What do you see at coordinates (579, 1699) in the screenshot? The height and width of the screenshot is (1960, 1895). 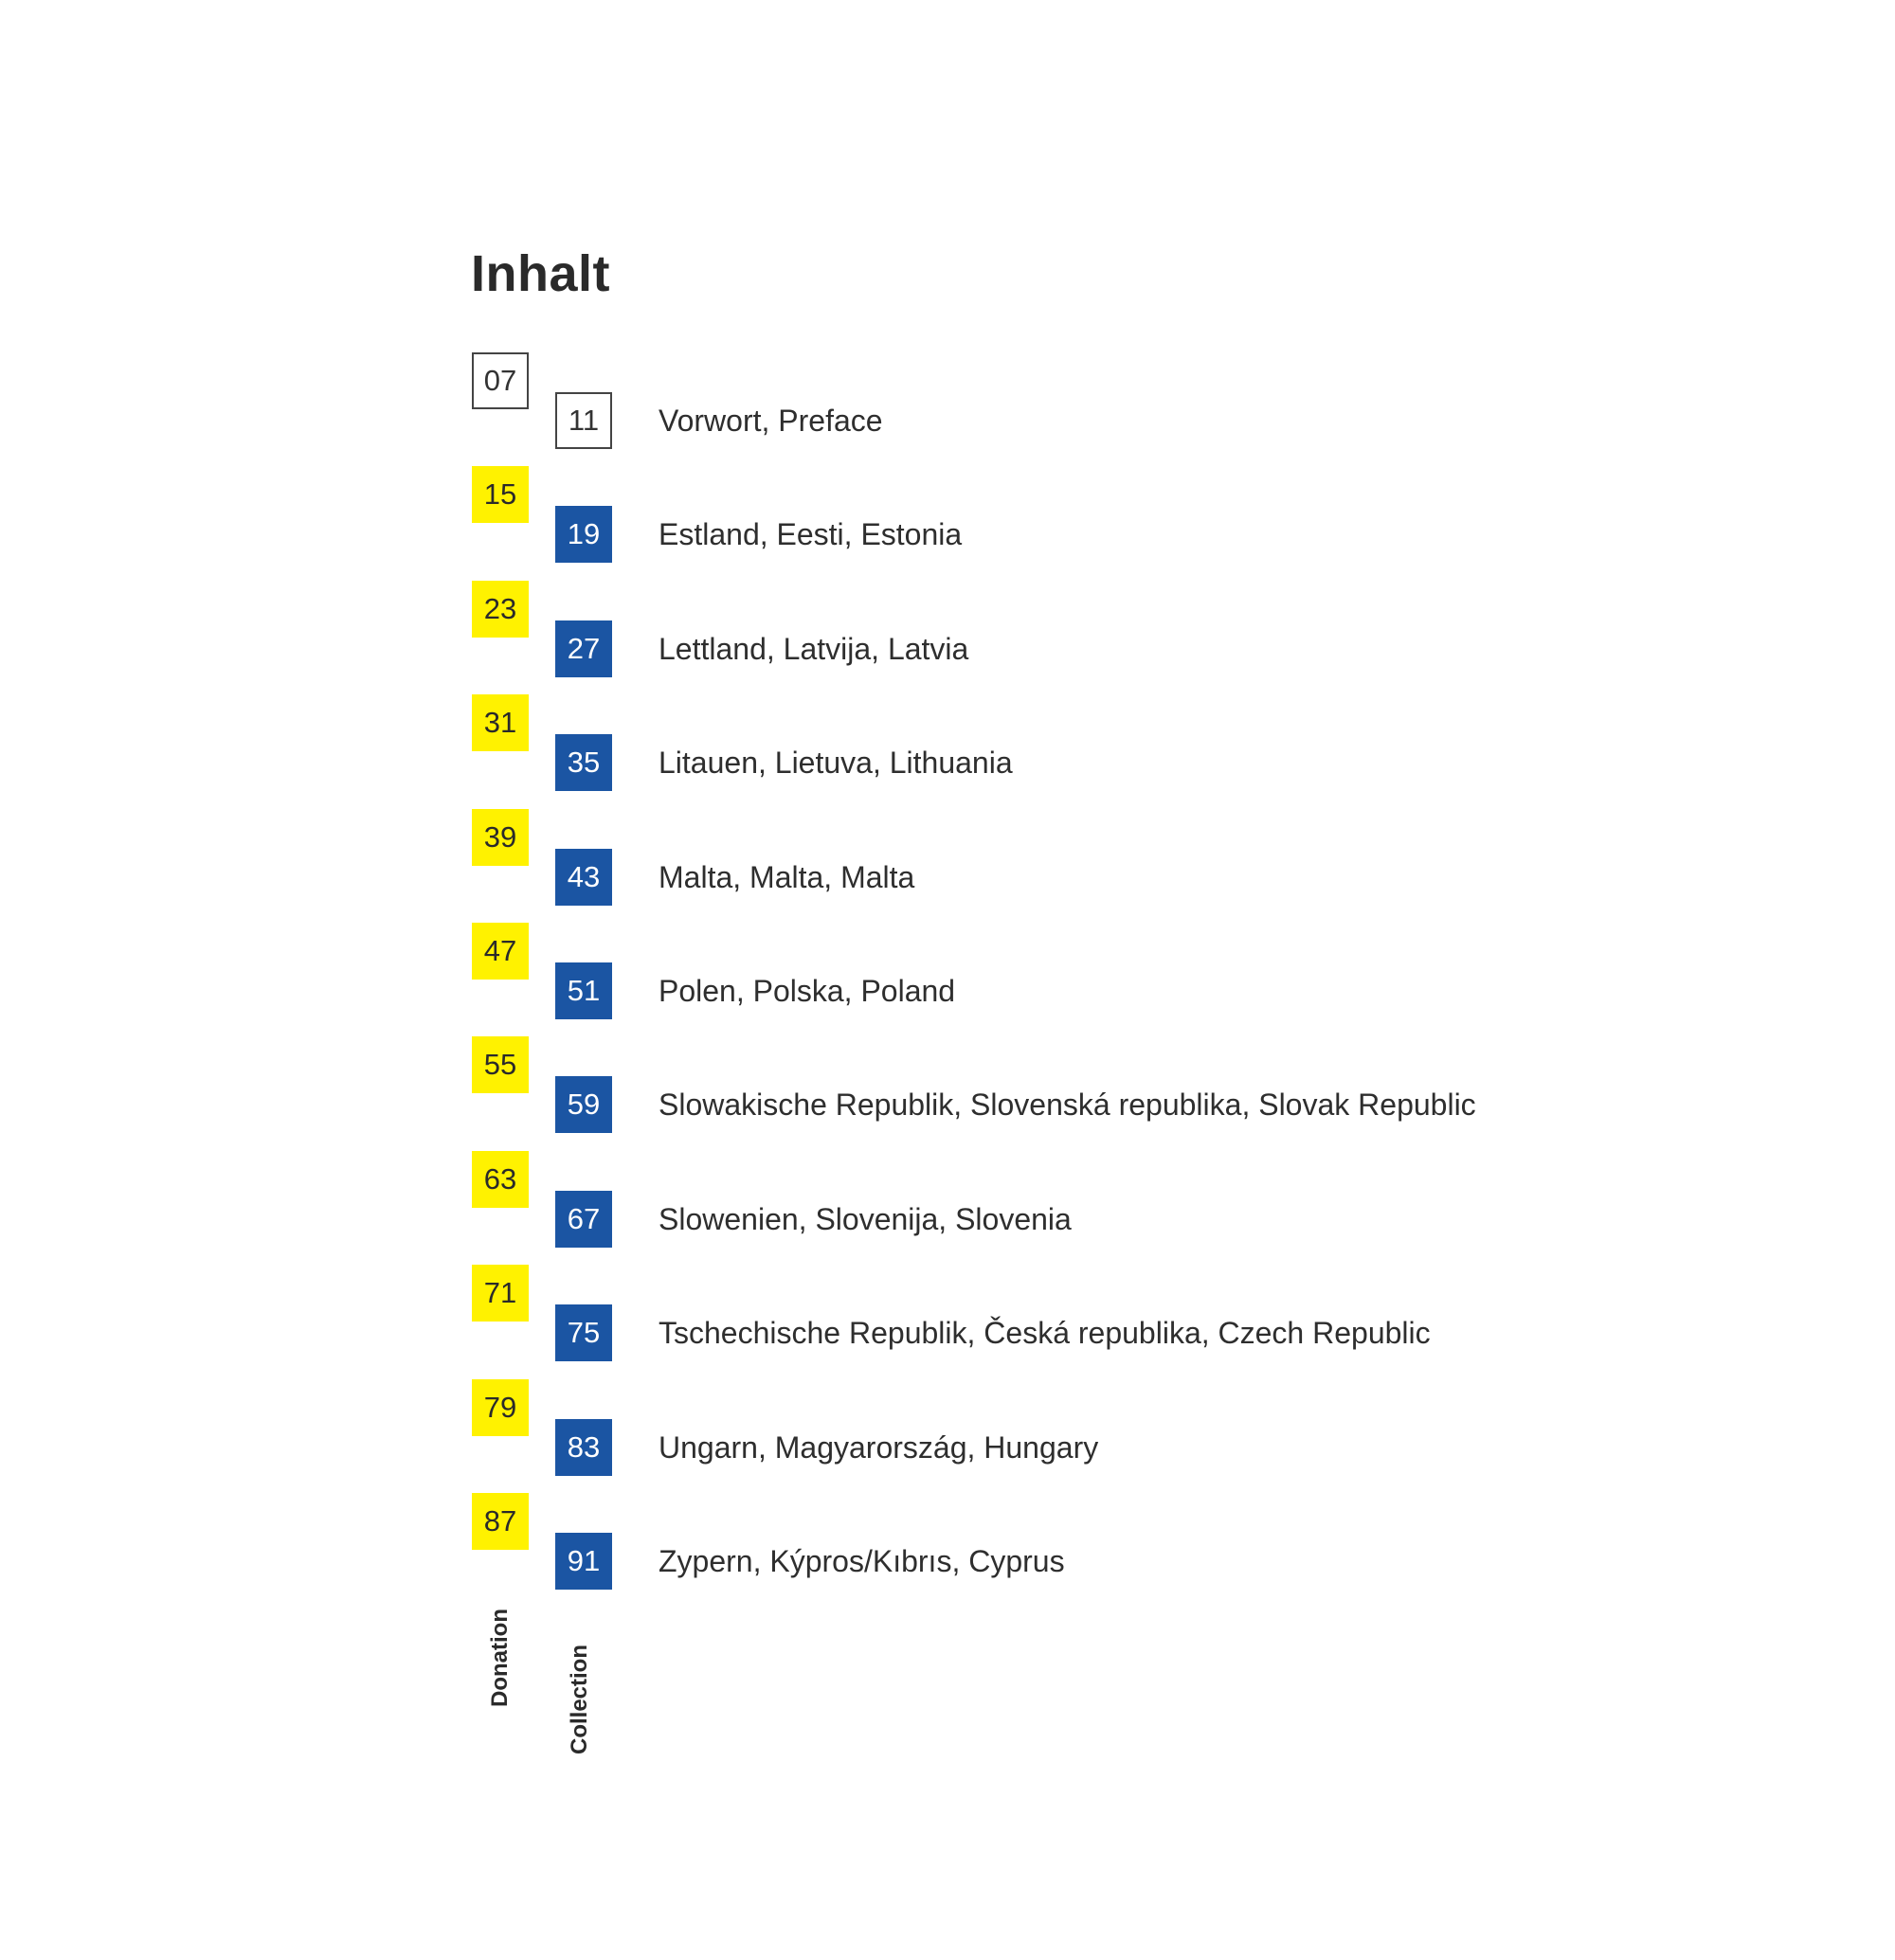 I see `collection-column-label: Collection` at bounding box center [579, 1699].